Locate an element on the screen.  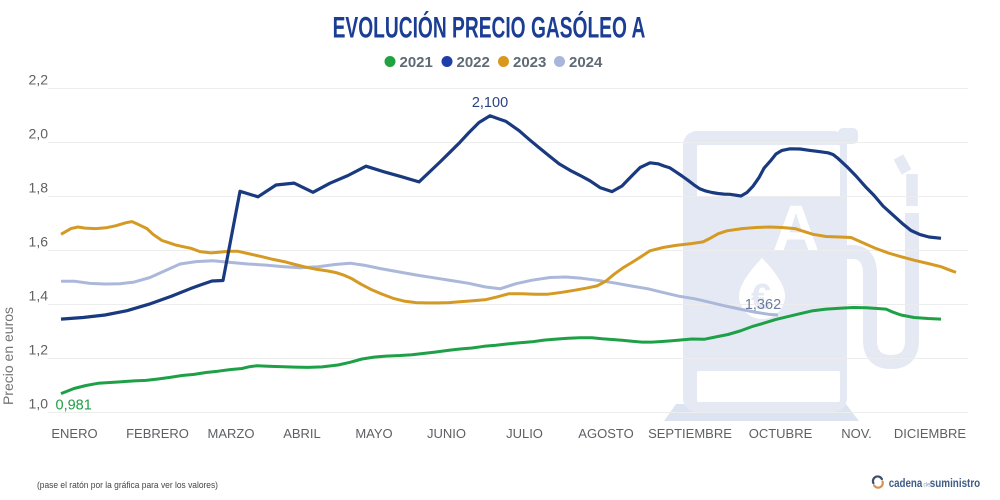
svg-text: 2021 is located at coordinates (416, 62).